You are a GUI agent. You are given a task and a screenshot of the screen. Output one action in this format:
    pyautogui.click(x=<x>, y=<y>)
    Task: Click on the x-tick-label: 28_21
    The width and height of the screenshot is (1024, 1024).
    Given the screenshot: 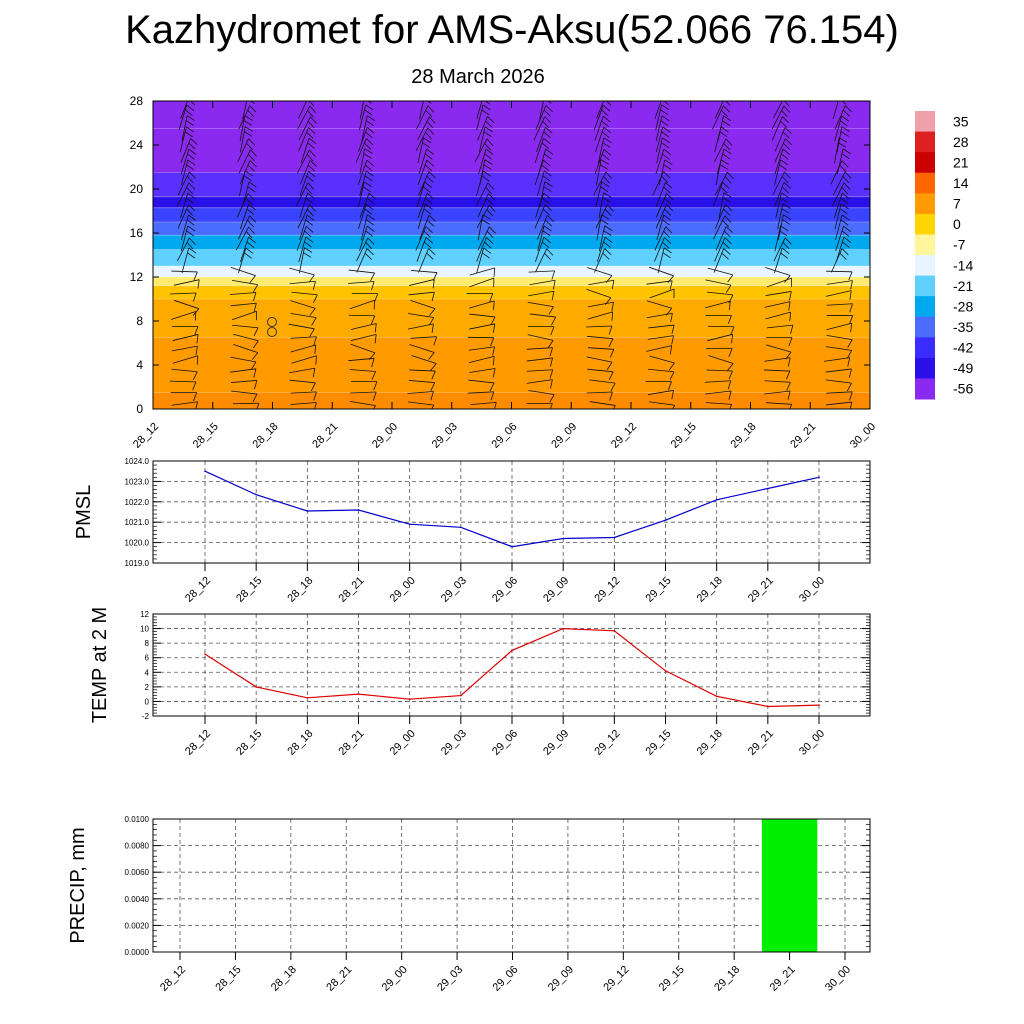 What is the action you would take?
    pyautogui.click(x=325, y=436)
    